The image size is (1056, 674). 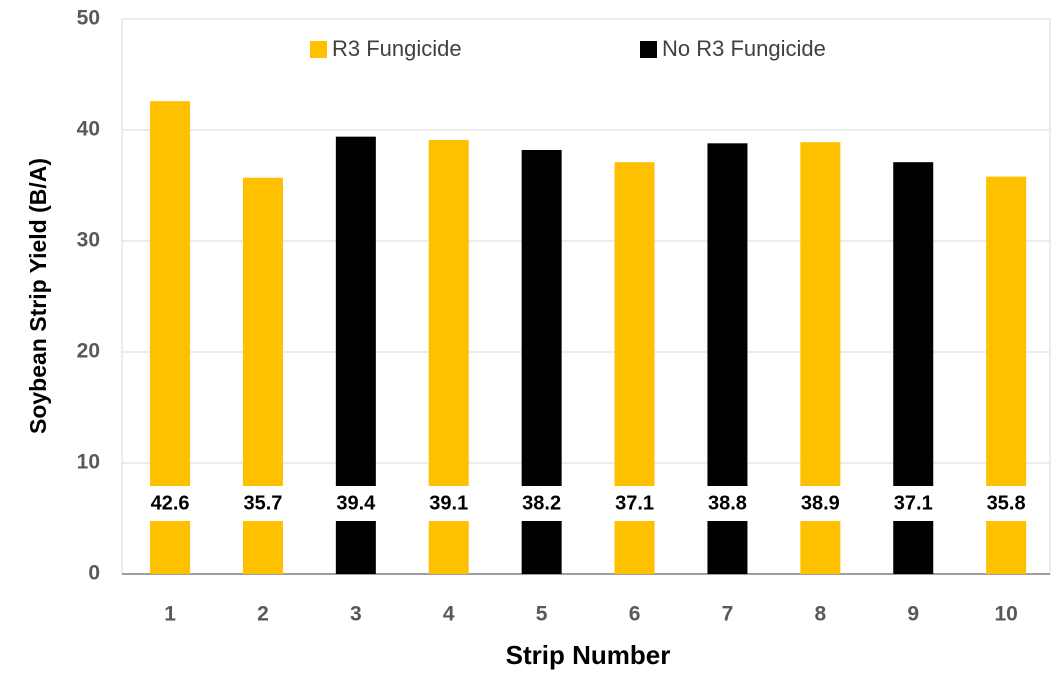 I want to click on data-label: 39.1, so click(x=448, y=503).